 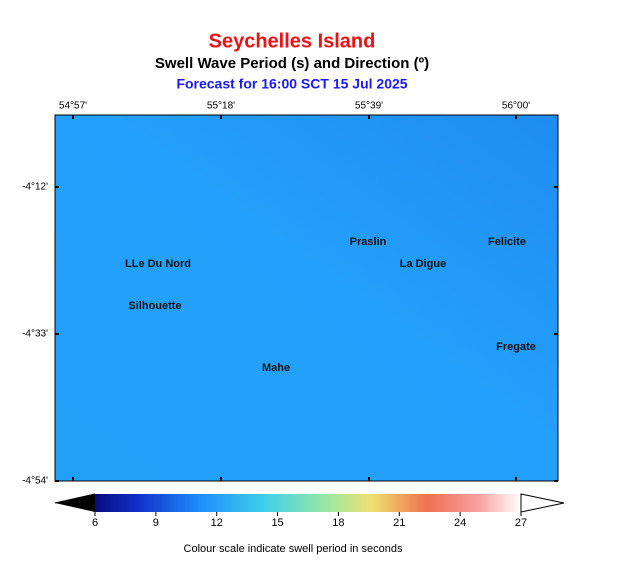 What do you see at coordinates (308, 503) in the screenshot?
I see `colorbar` at bounding box center [308, 503].